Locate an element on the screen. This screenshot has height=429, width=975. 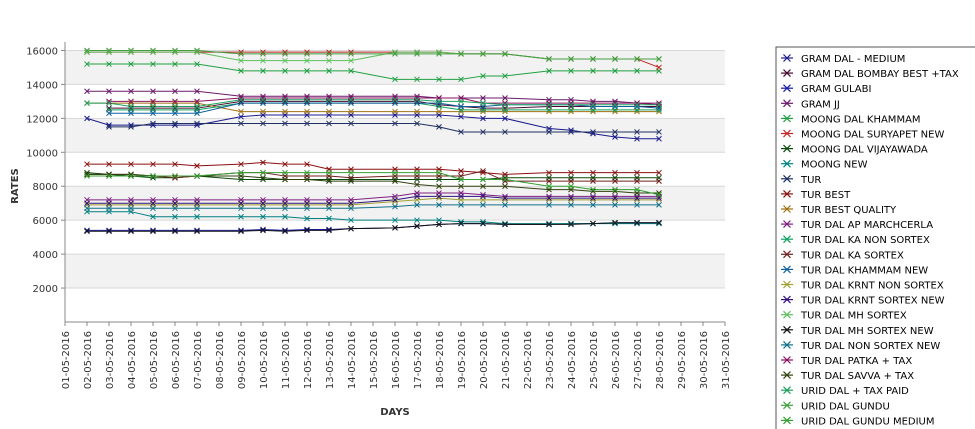
x-tick-label: 08-05-2016 is located at coordinates (220, 360).